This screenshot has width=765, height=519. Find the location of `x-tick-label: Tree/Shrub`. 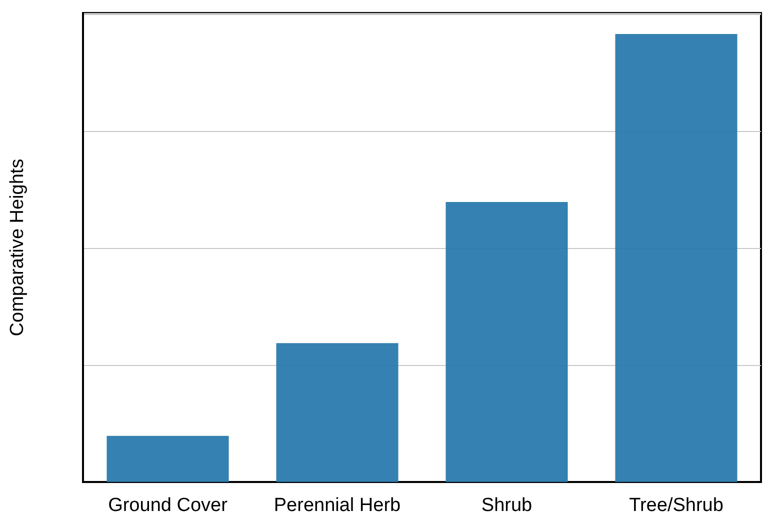

x-tick-label: Tree/Shrub is located at coordinates (676, 505).